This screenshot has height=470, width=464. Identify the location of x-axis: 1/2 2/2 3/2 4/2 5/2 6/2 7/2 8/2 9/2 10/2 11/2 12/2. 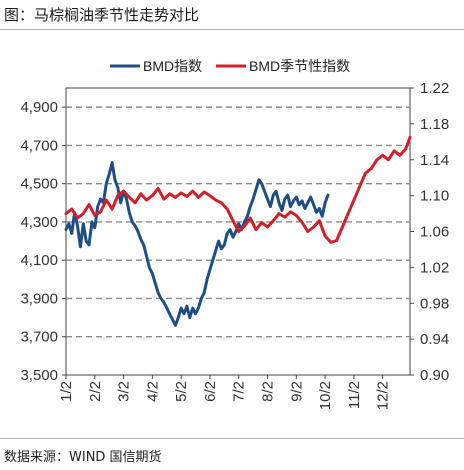
(225, 392).